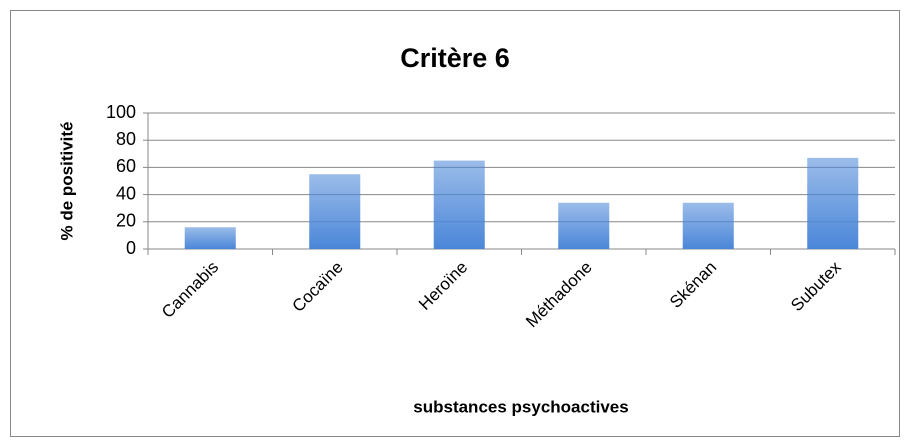 The height and width of the screenshot is (444, 910). I want to click on x-axis-label: substances psychoactives, so click(520, 406).